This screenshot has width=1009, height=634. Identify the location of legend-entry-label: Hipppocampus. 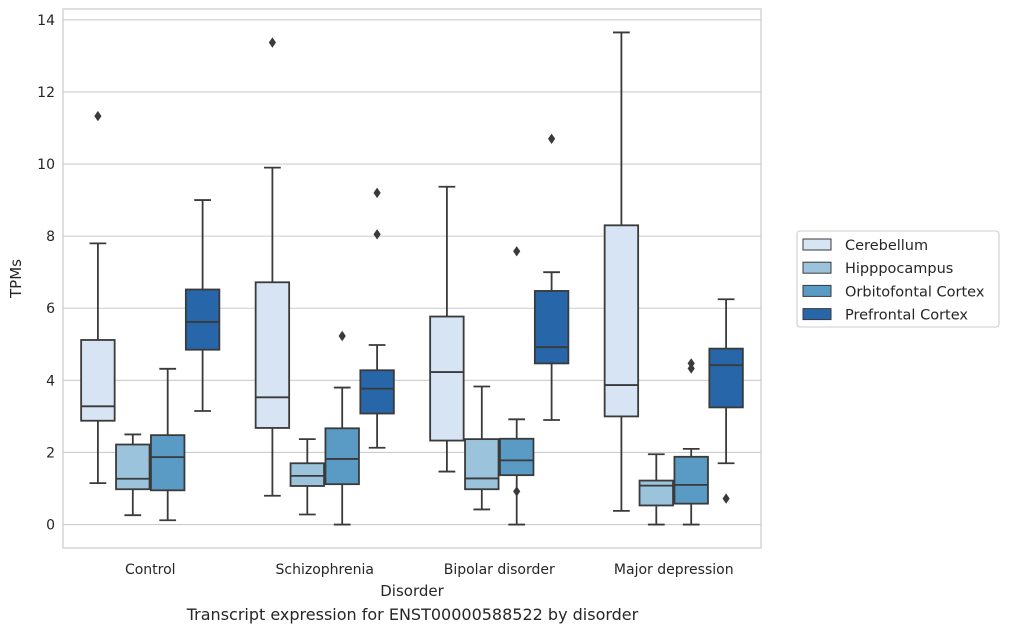
(899, 269).